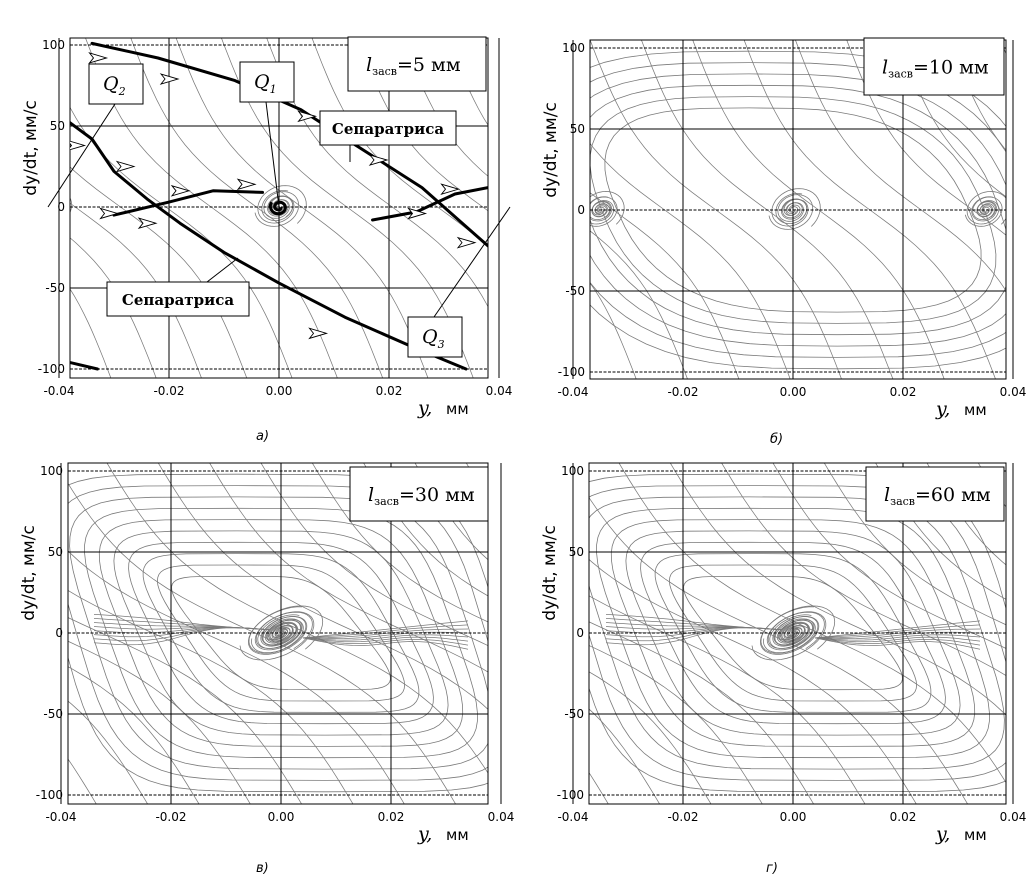 The width and height of the screenshot is (1034, 883). Describe the element at coordinates (772, 868) in the screenshot. I see `panel-caption: г)` at that location.